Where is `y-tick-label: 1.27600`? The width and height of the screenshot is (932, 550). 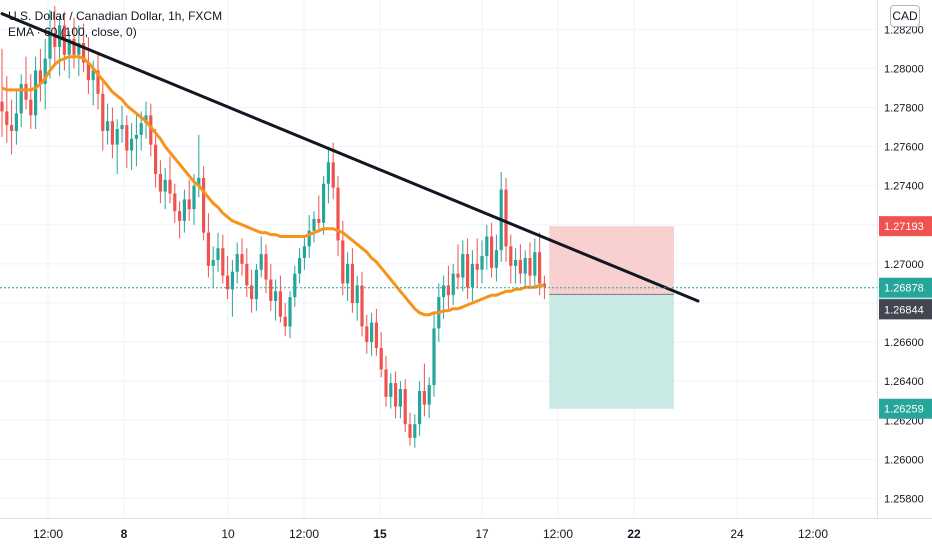
y-tick-label: 1.27600 is located at coordinates (904, 148).